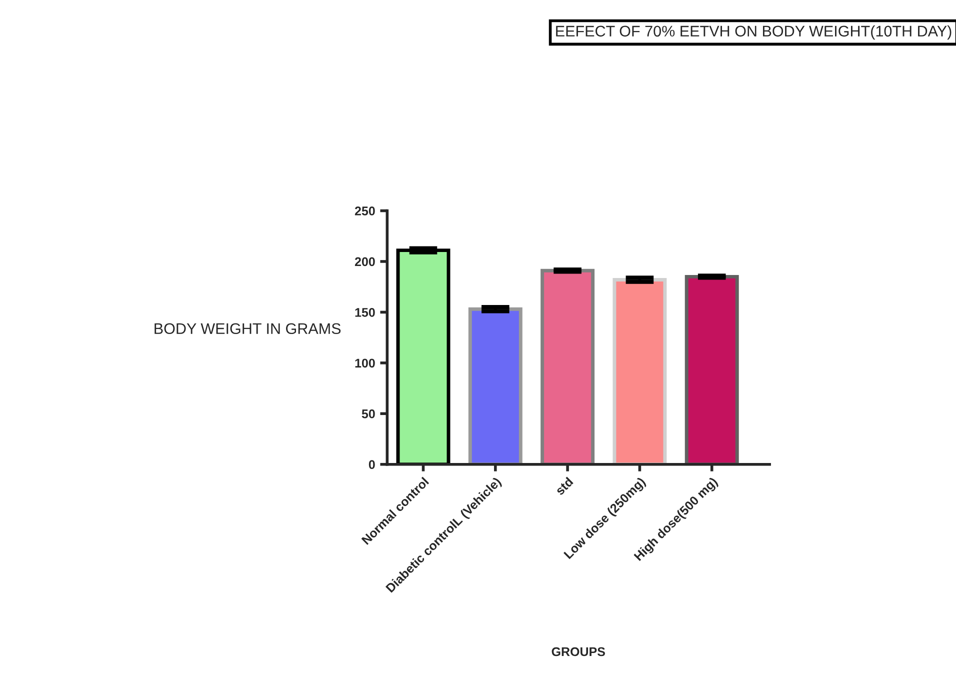 The image size is (956, 691). I want to click on y-tick-label: 250, so click(364, 211).